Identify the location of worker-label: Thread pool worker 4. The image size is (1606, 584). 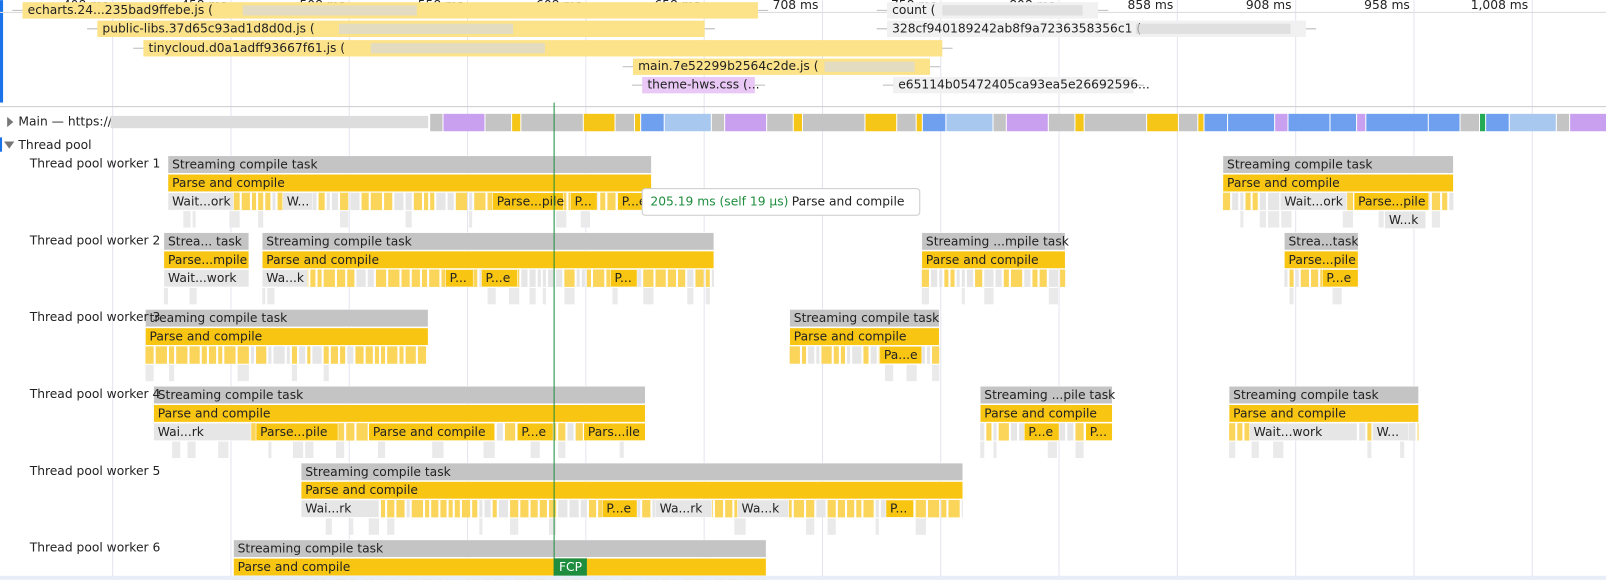
(95, 394).